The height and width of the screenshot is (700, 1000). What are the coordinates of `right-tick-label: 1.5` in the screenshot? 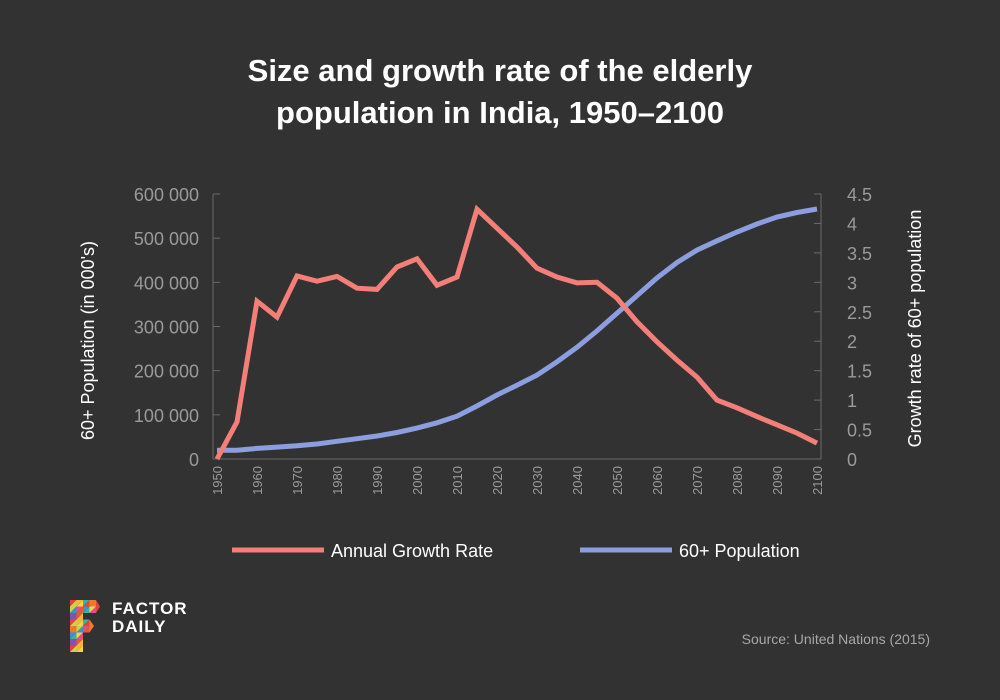 It's located at (859, 372).